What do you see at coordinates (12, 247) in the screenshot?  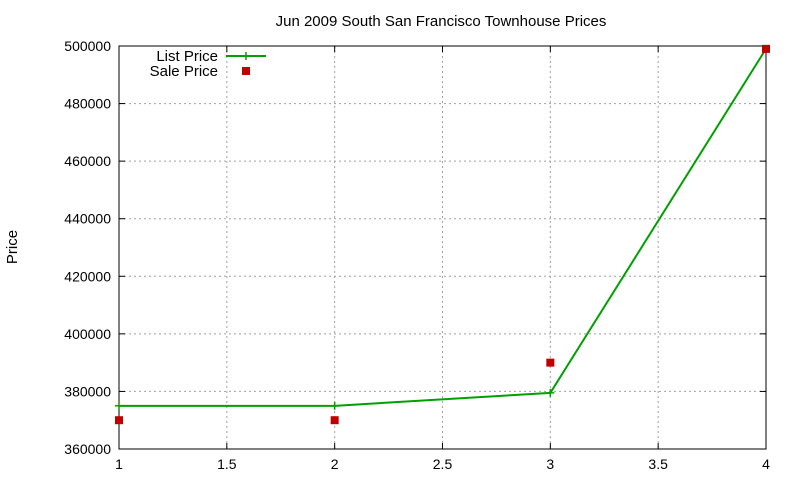 I see `y-axis-label: Price` at bounding box center [12, 247].